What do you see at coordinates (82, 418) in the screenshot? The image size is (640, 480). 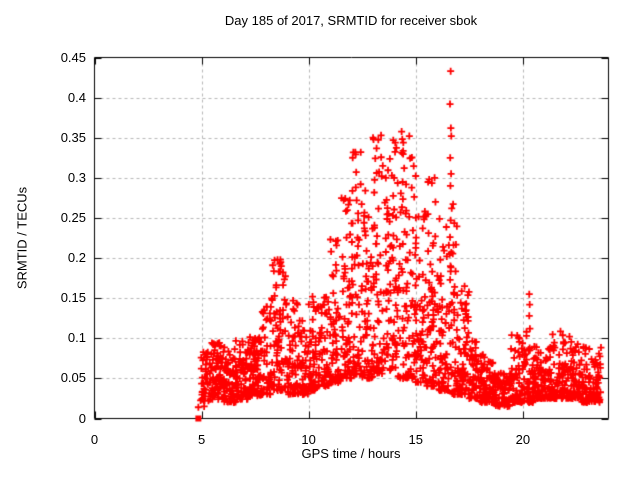 I see `y-tick-label: 0` at bounding box center [82, 418].